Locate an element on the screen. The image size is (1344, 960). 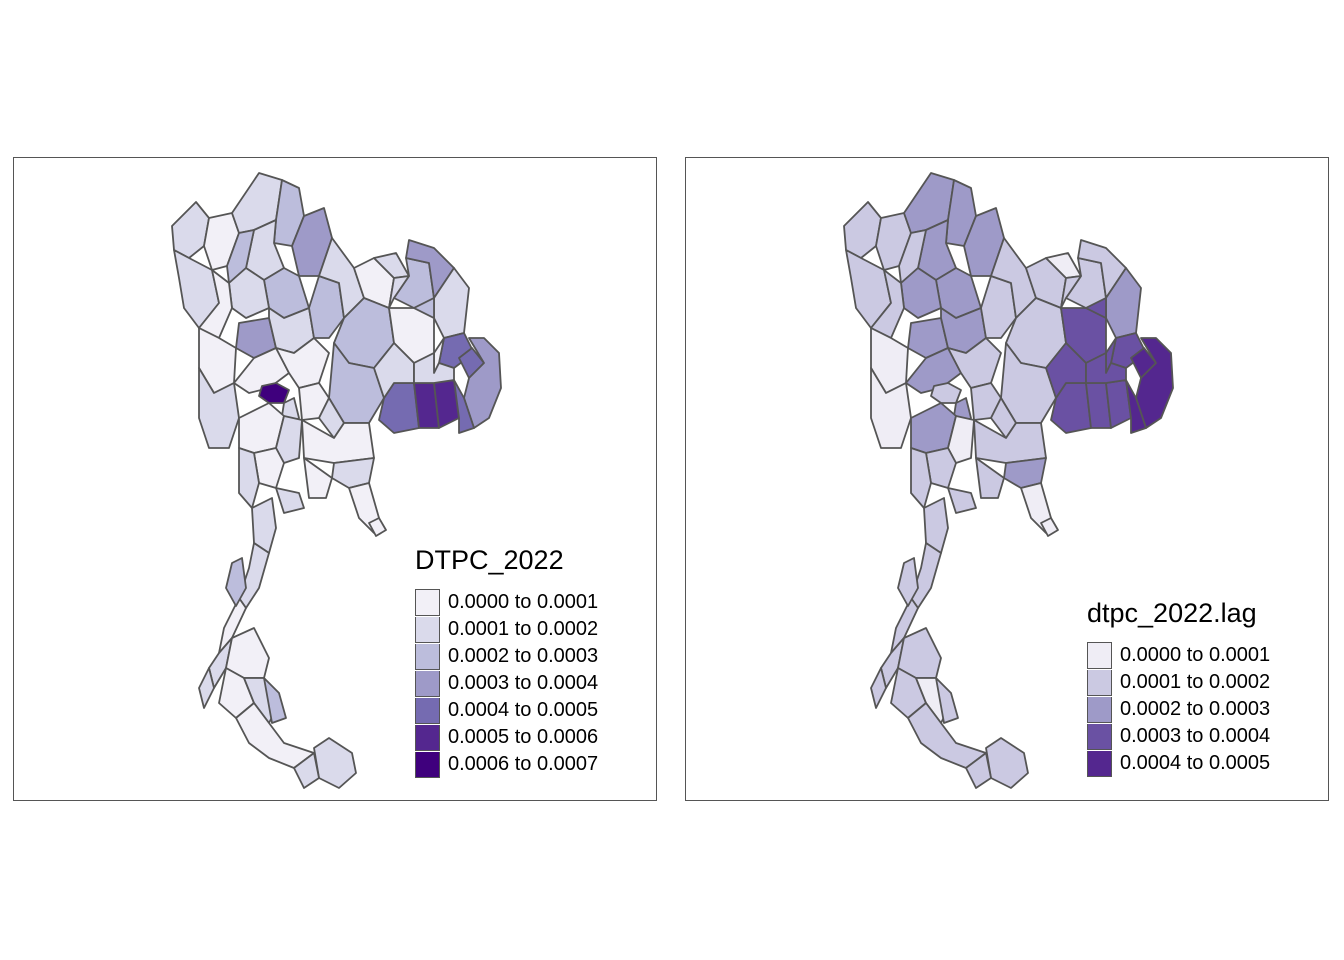
legend-title: DTPC_2022 is located at coordinates (489, 560).